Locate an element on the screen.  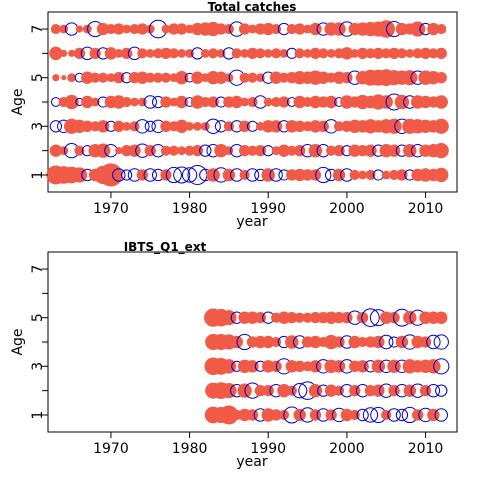
x-axis-ticks: 1970 1980 1990 2000 2010 is located at coordinates (268, 204).